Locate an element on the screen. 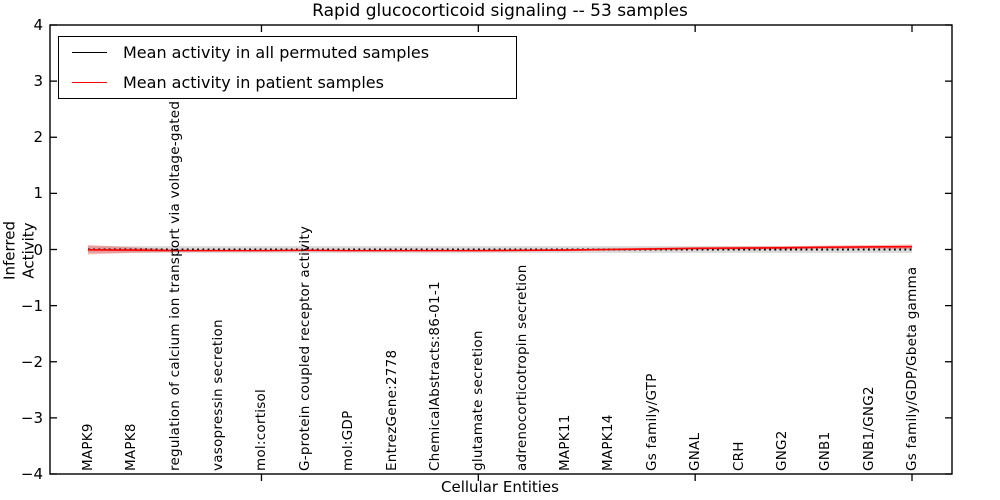  y-axis-title: Inferred Activity is located at coordinates (19, 250).